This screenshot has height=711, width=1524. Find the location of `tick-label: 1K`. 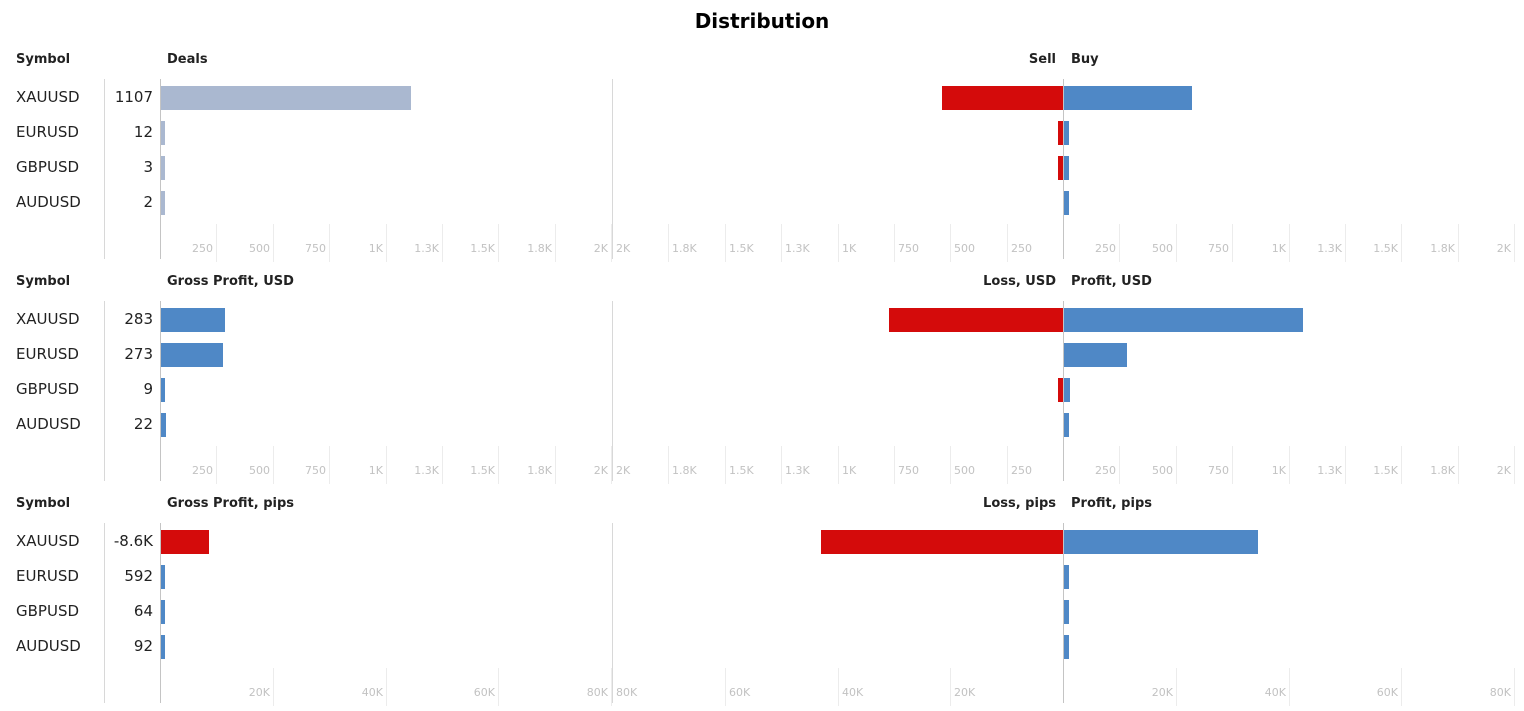

tick-label: 1K is located at coordinates (375, 470).